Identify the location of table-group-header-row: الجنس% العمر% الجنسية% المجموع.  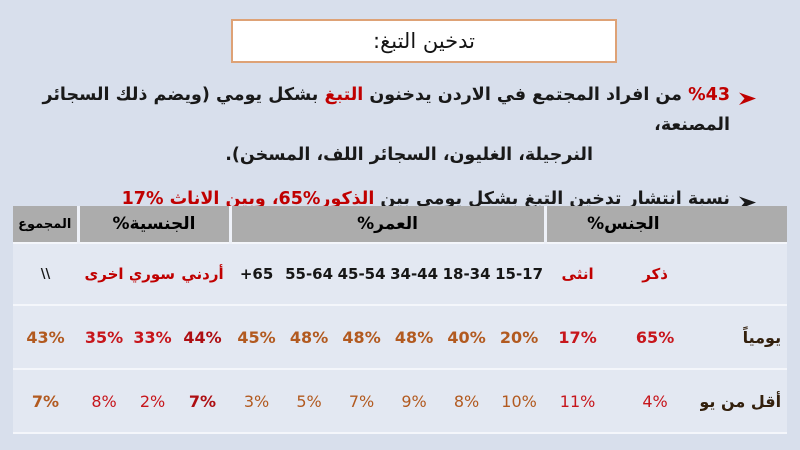
(400, 224).